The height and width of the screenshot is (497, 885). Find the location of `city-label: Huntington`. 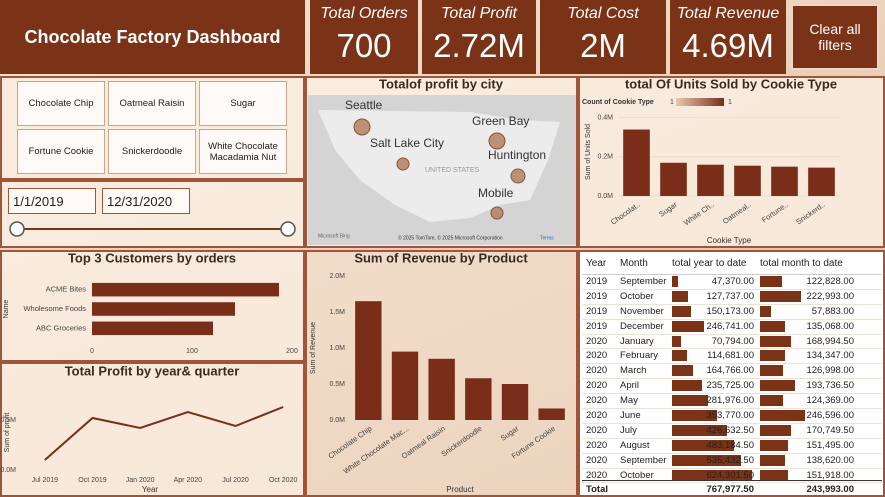

city-label: Huntington is located at coordinates (517, 155).